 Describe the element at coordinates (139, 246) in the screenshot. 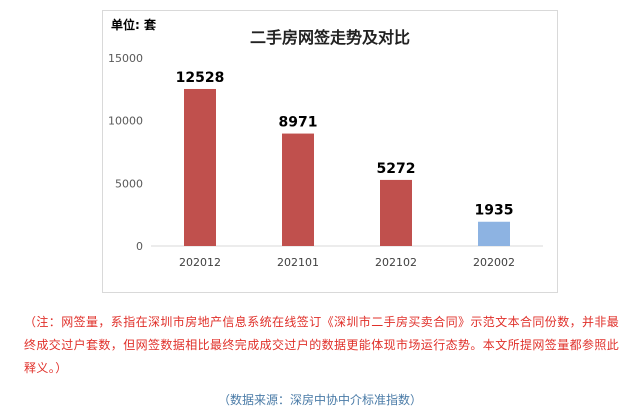

I see `y-tick-label: 0` at that location.